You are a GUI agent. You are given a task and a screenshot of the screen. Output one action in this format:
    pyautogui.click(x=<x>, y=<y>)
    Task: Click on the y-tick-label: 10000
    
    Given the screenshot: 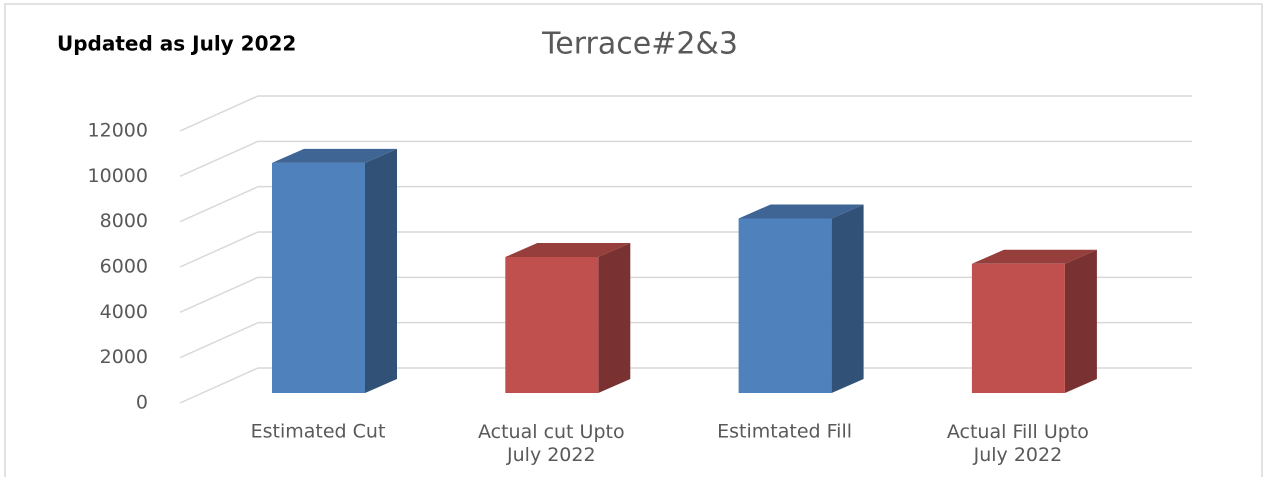 What is the action you would take?
    pyautogui.click(x=118, y=176)
    